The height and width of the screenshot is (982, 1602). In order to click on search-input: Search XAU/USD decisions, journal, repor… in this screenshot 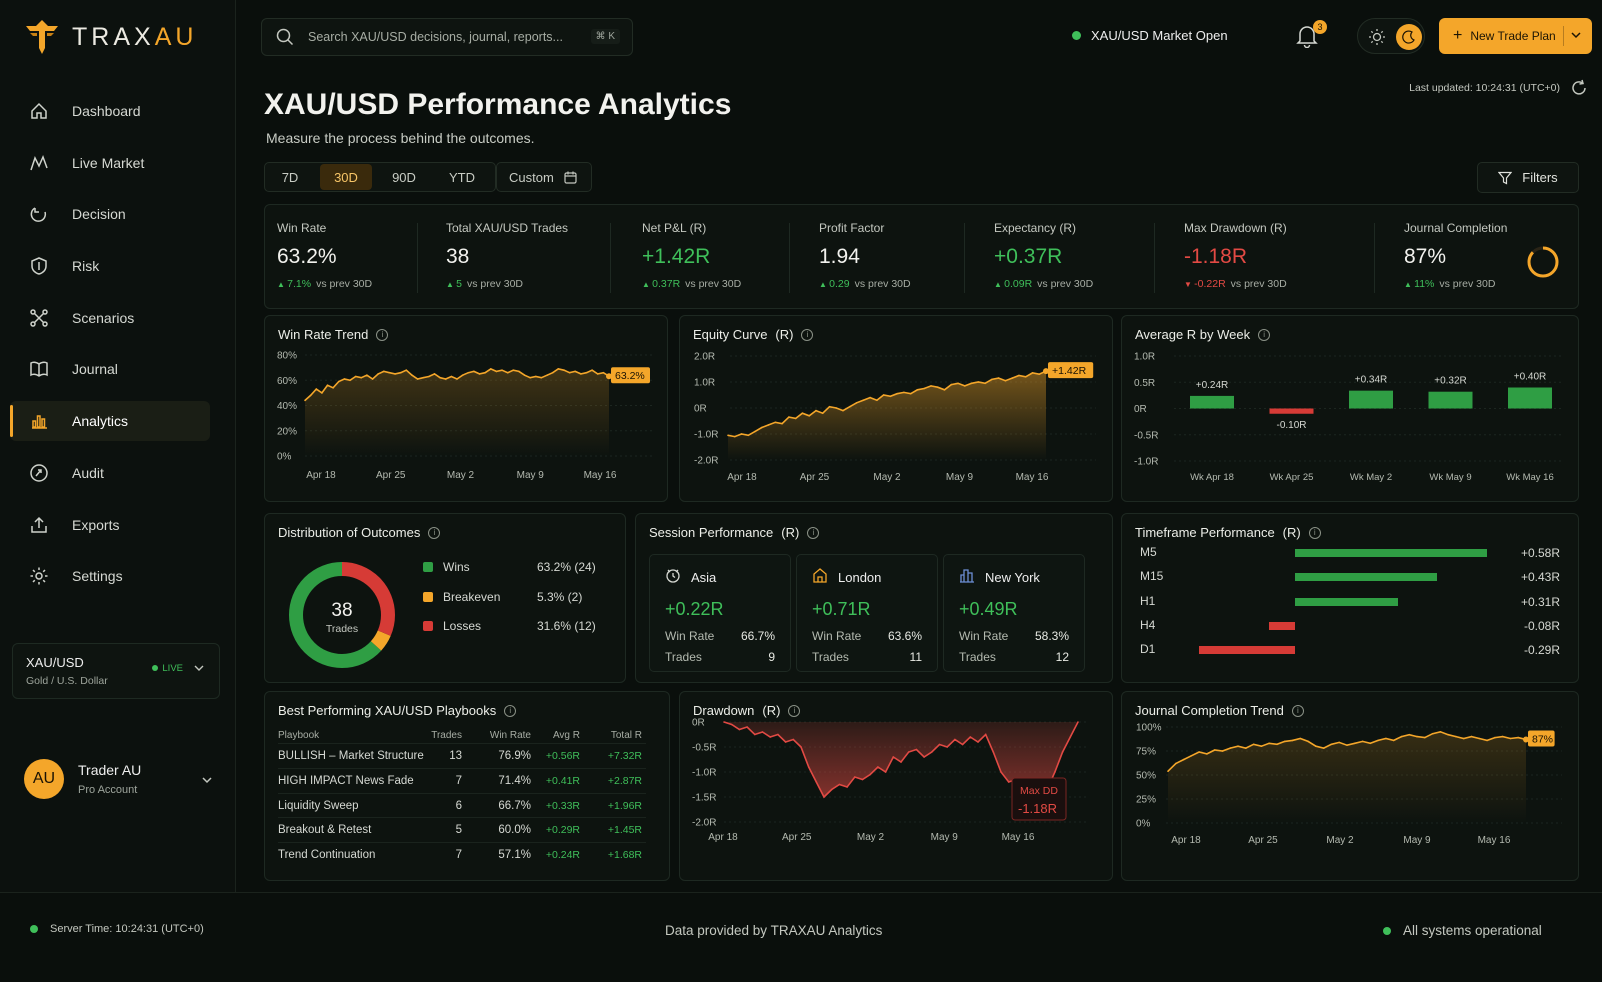, I will do `click(435, 37)`.